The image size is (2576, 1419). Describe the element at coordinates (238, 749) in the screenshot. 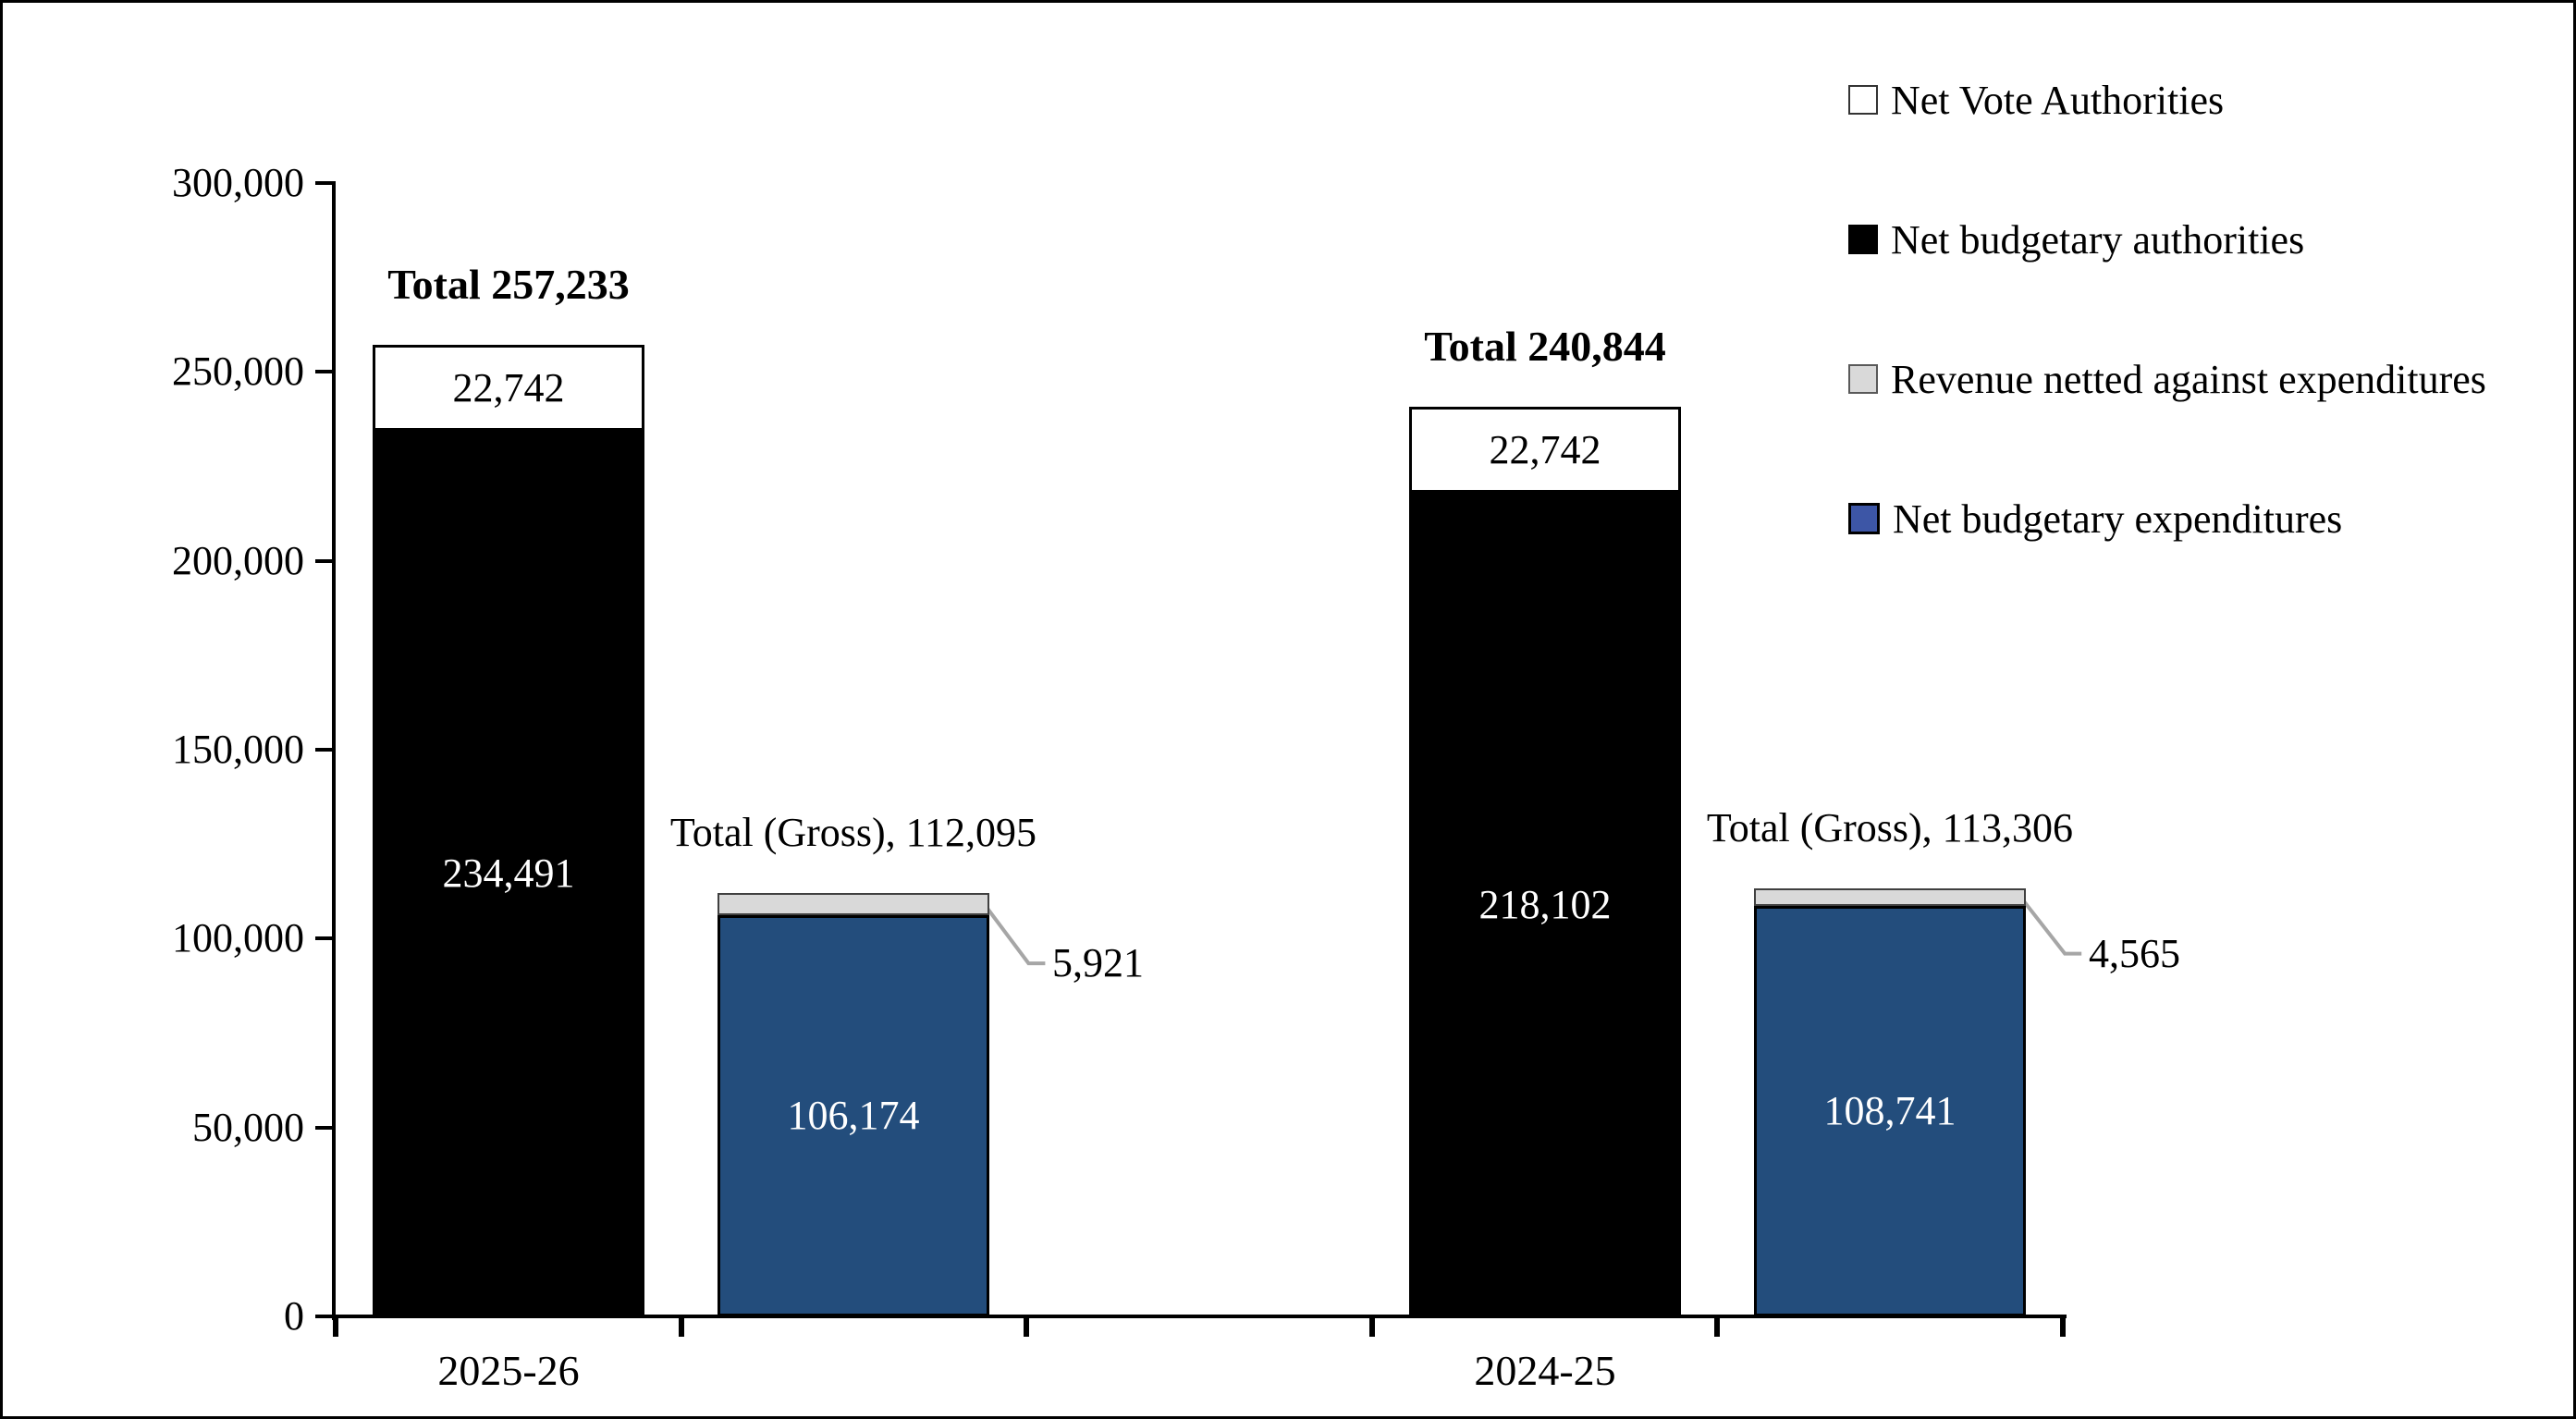

I see `y-tick-label: 150,000` at that location.